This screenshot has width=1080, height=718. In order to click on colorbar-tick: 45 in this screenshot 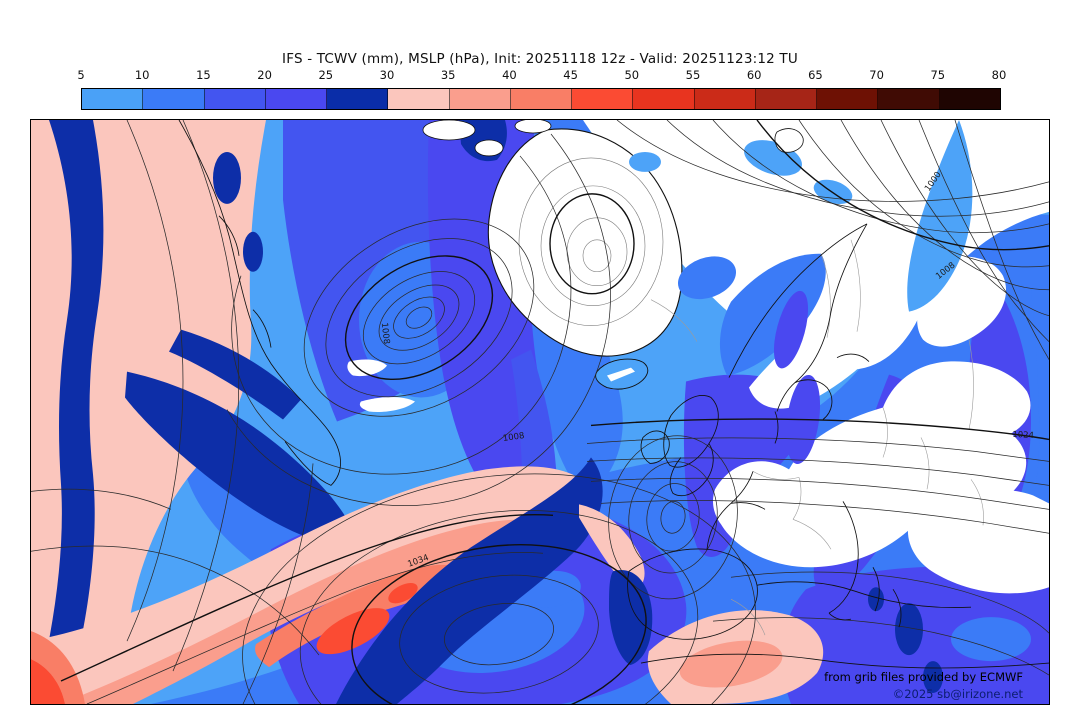, I will do `click(570, 75)`.